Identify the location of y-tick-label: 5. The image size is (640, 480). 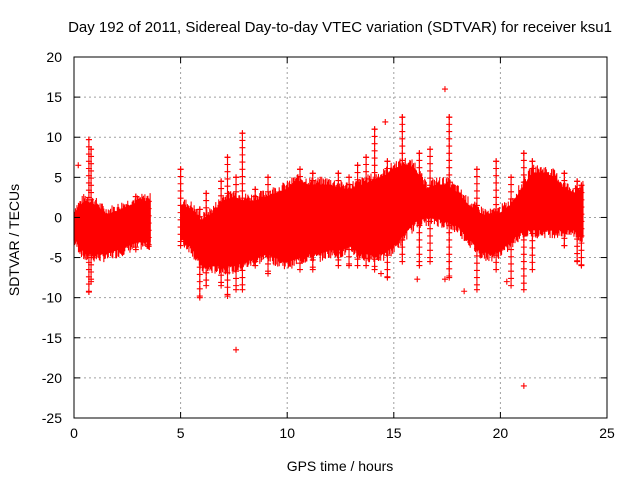
(58, 177).